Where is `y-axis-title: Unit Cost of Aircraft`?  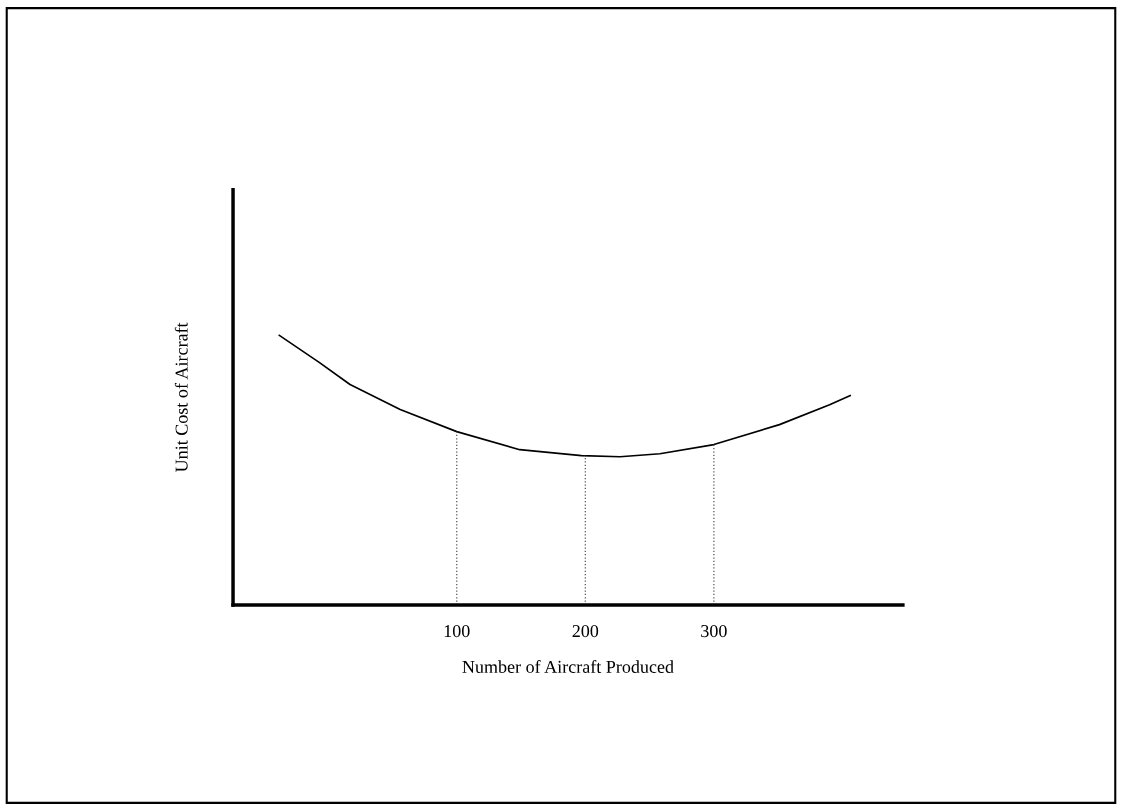 y-axis-title: Unit Cost of Aircraft is located at coordinates (181, 397).